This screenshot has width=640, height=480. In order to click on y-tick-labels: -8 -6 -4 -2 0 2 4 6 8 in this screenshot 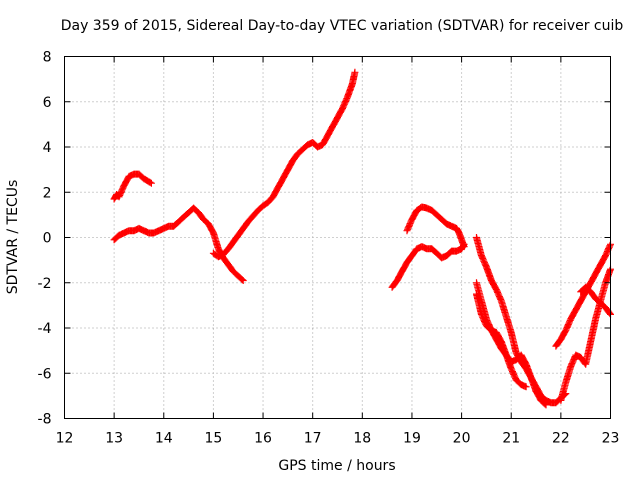, I will do `click(45, 239)`.